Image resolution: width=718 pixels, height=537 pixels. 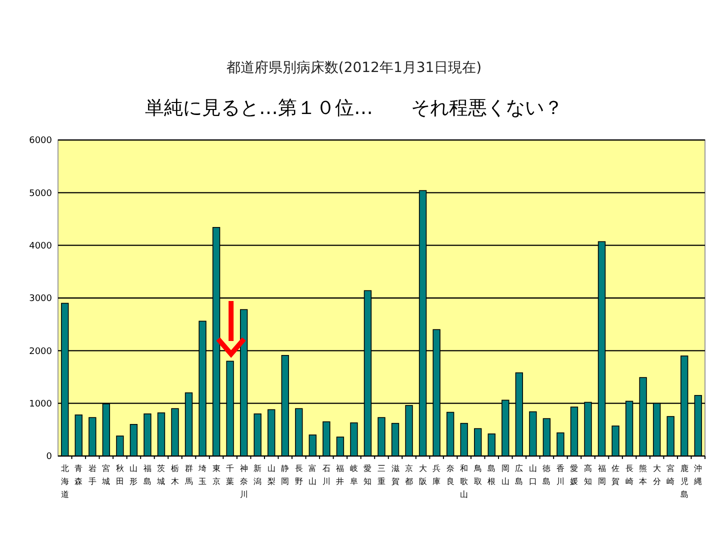 I want to click on x-tick-label: 千葉, so click(x=230, y=475).